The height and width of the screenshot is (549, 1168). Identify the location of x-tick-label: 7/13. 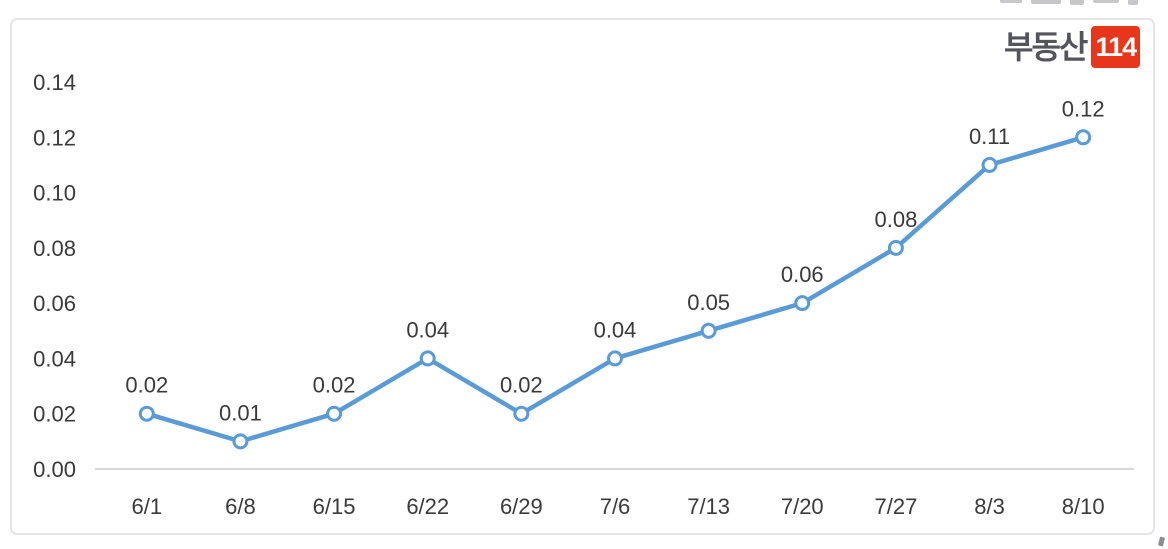
(708, 506).